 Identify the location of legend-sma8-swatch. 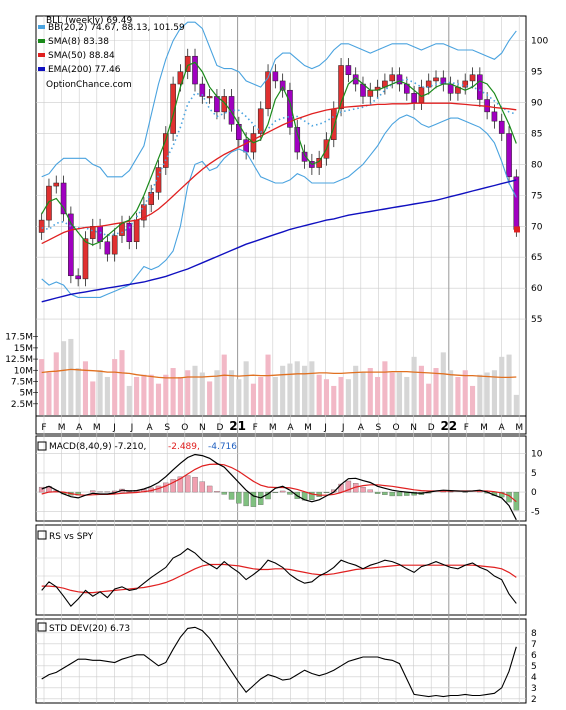
(41, 41).